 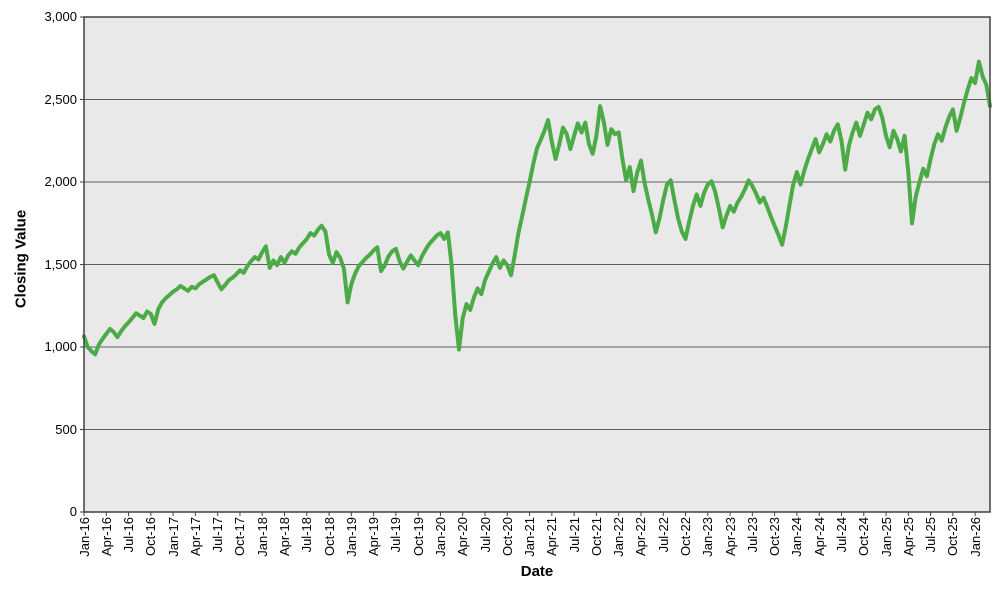 What do you see at coordinates (708, 537) in the screenshot?
I see `x-tick-label: Jan-23` at bounding box center [708, 537].